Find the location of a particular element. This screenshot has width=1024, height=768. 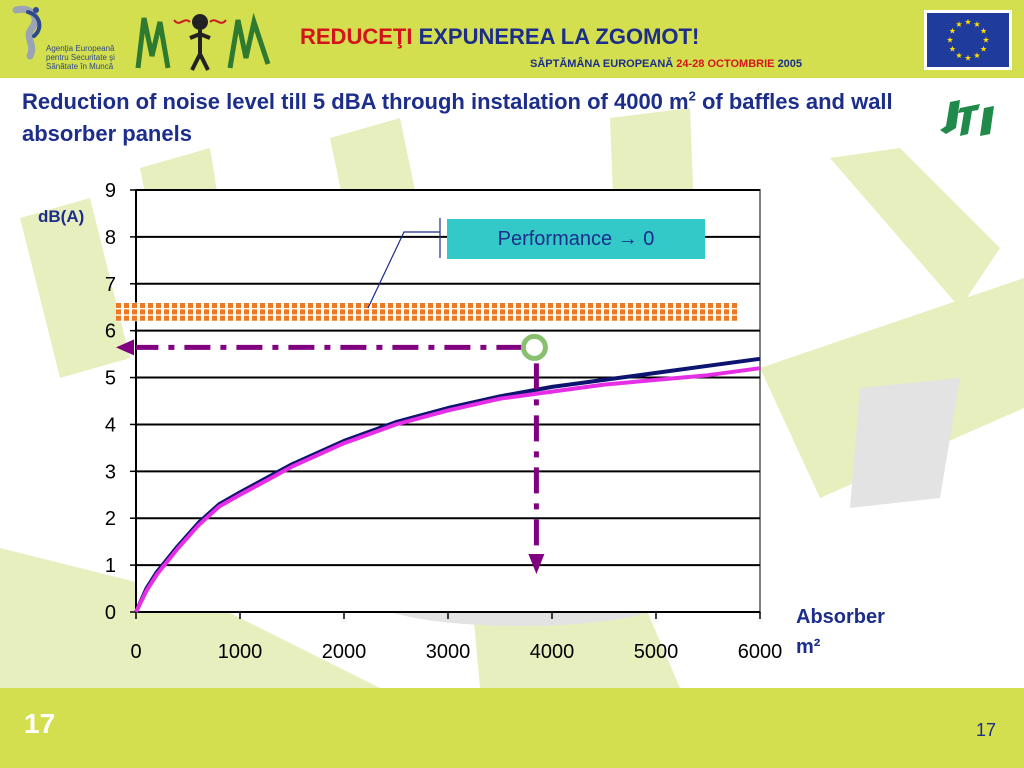

y-axis-label: dB(A) is located at coordinates (61, 216).